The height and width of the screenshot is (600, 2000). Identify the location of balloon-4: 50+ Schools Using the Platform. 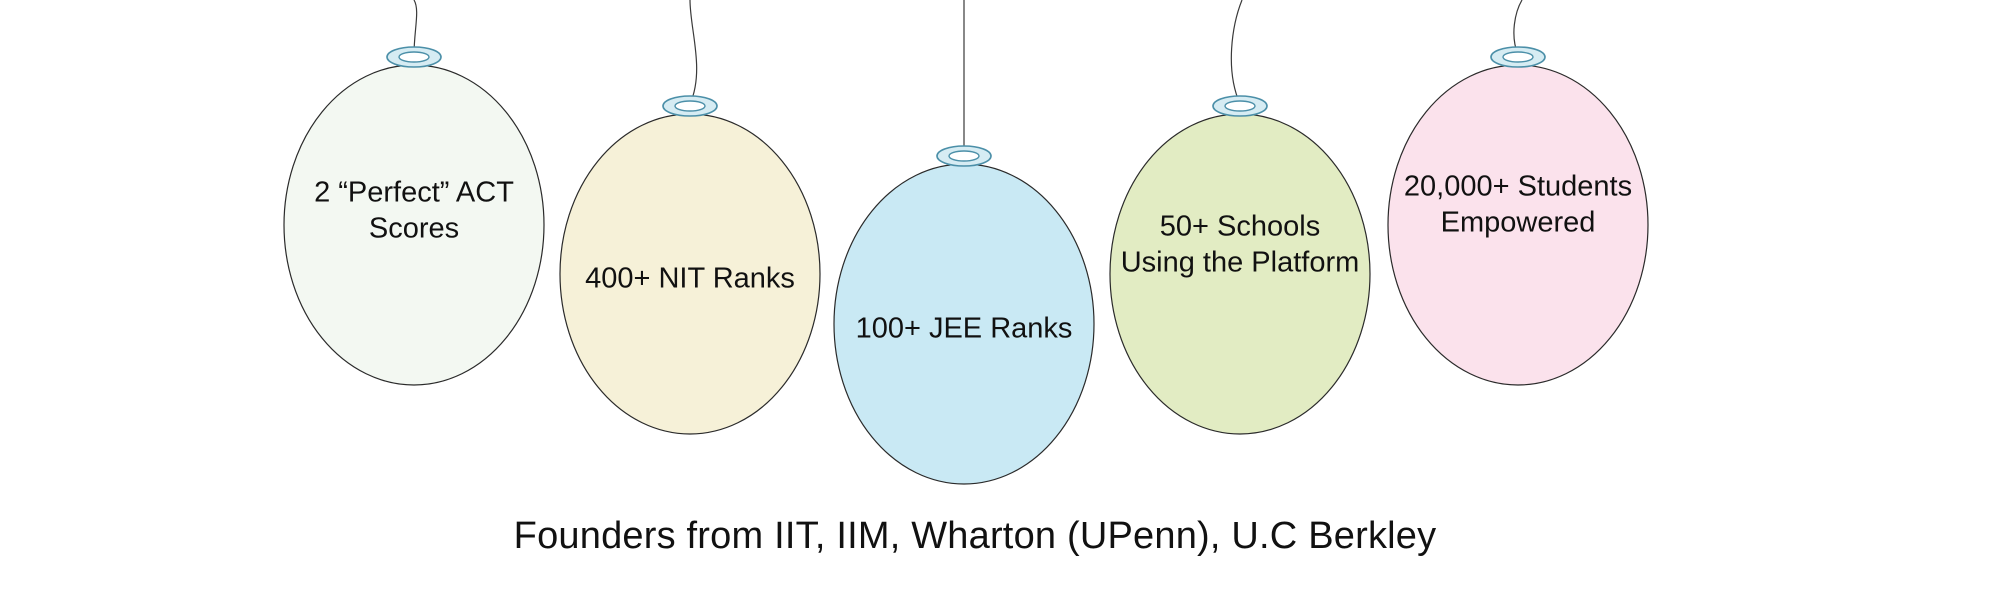
(1240, 217).